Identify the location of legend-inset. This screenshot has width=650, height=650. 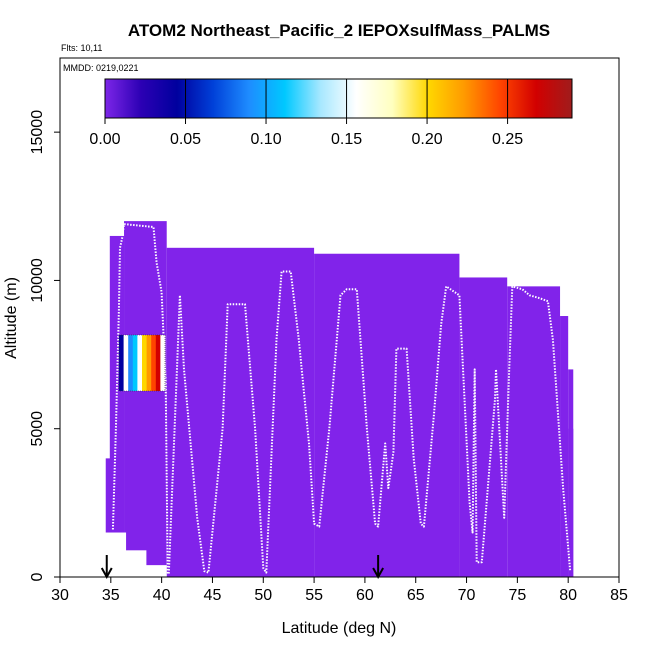
(142, 363).